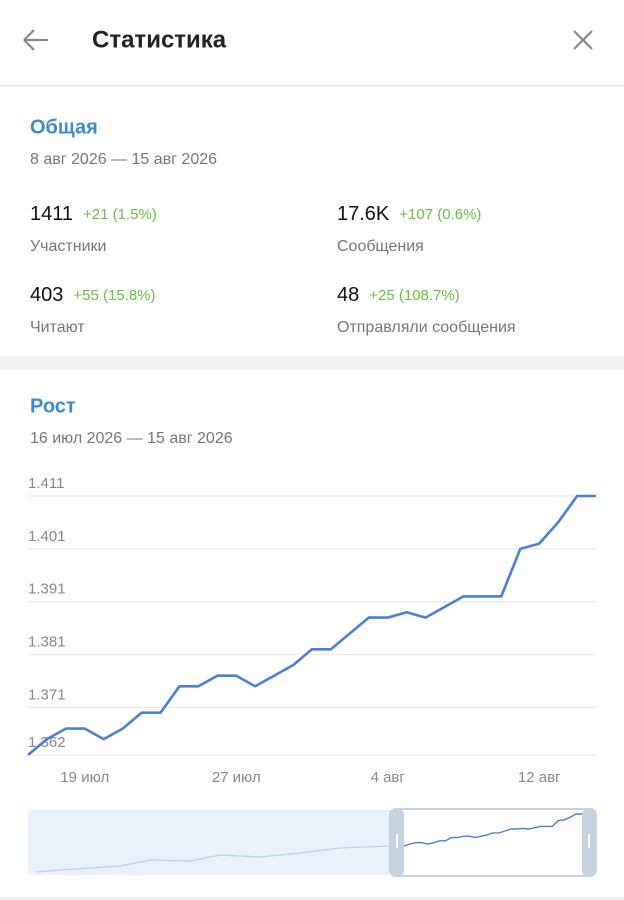  What do you see at coordinates (209, 842) in the screenshot?
I see `navigator-shade` at bounding box center [209, 842].